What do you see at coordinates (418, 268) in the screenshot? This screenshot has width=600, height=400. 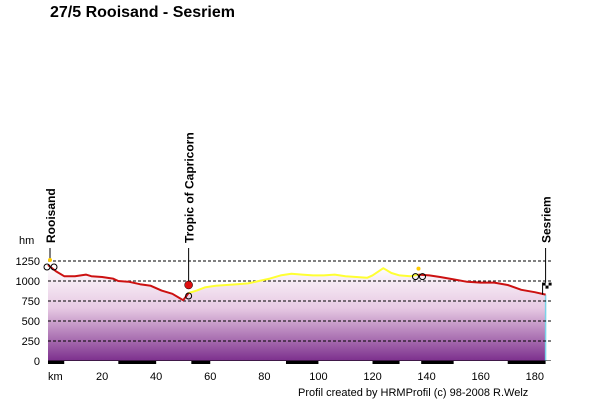 I see `rider-icon` at bounding box center [418, 268].